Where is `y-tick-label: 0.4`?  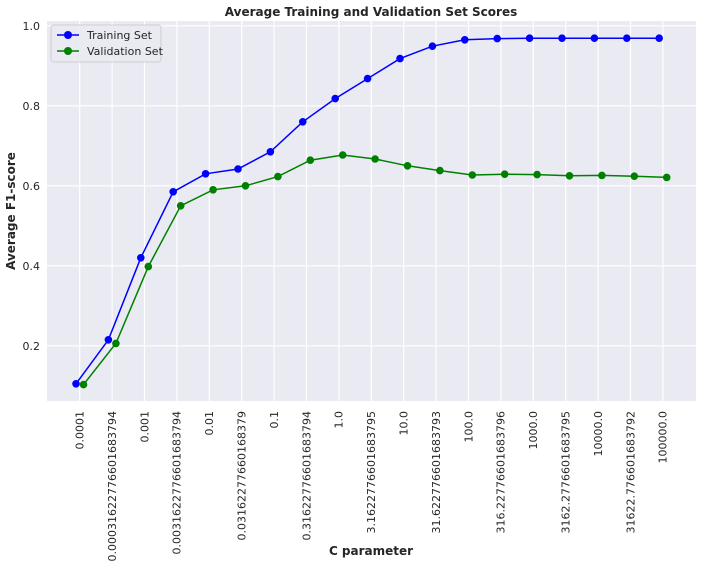 y-tick-label: 0.4 is located at coordinates (32, 266).